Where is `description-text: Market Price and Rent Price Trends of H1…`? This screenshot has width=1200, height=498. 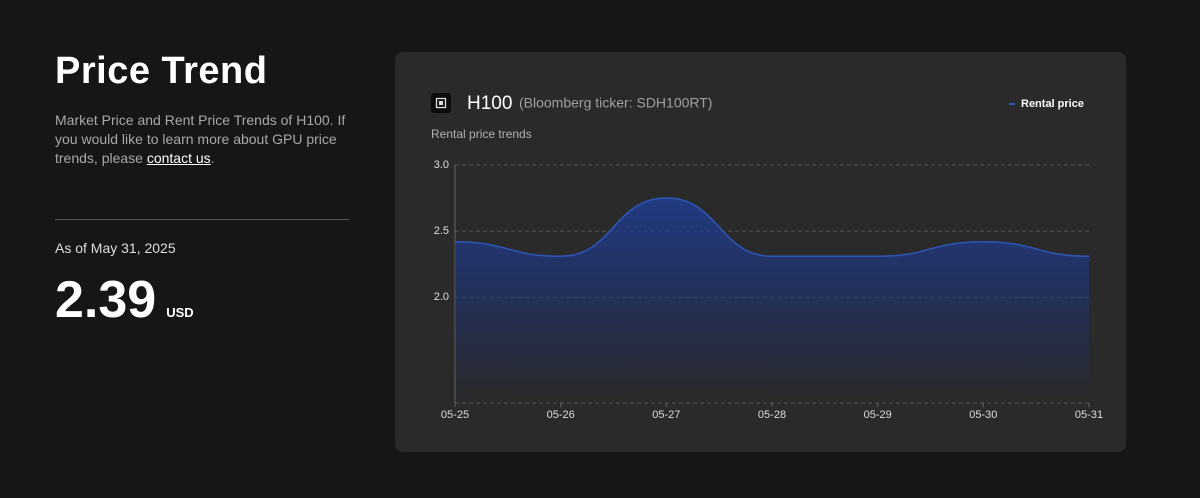
description-text: Market Price and Rent Price Trends of H1… is located at coordinates (200, 139).